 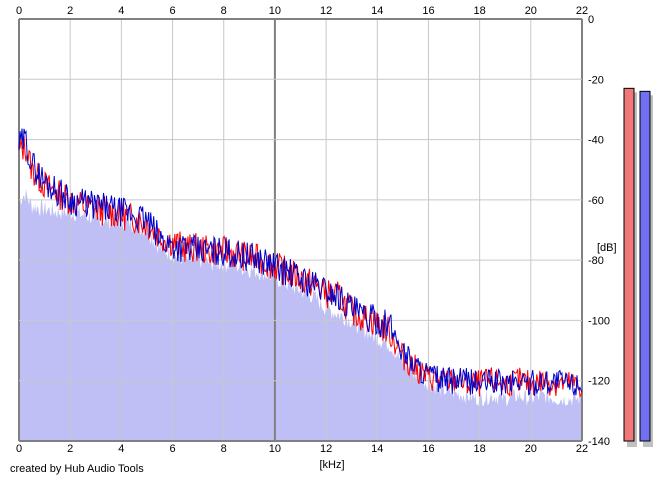 I want to click on y-tick-label: -20, so click(x=596, y=80).